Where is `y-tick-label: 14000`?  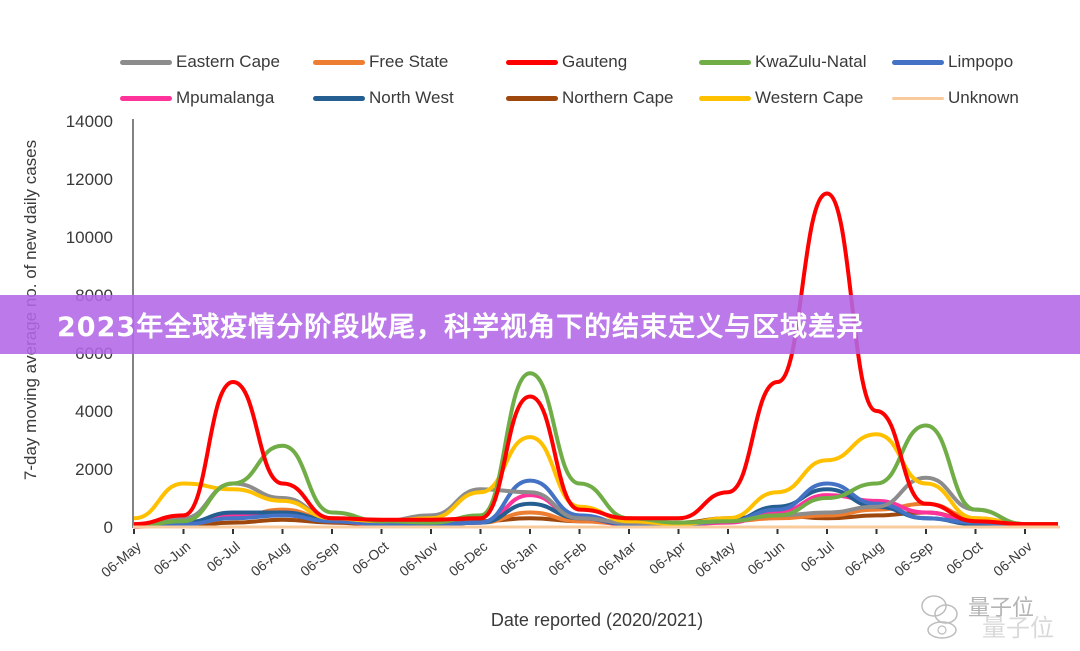 y-tick-label: 14000 is located at coordinates (89, 121).